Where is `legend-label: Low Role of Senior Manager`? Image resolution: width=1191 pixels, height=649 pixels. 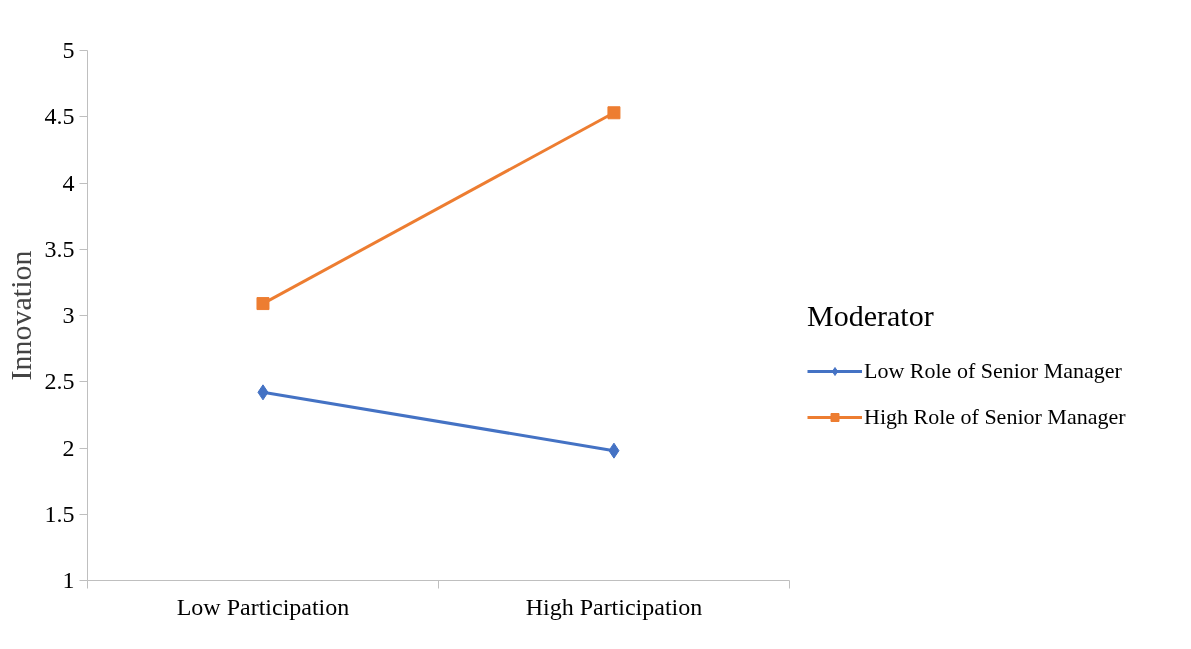
legend-label: Low Role of Senior Manager is located at coordinates (993, 371).